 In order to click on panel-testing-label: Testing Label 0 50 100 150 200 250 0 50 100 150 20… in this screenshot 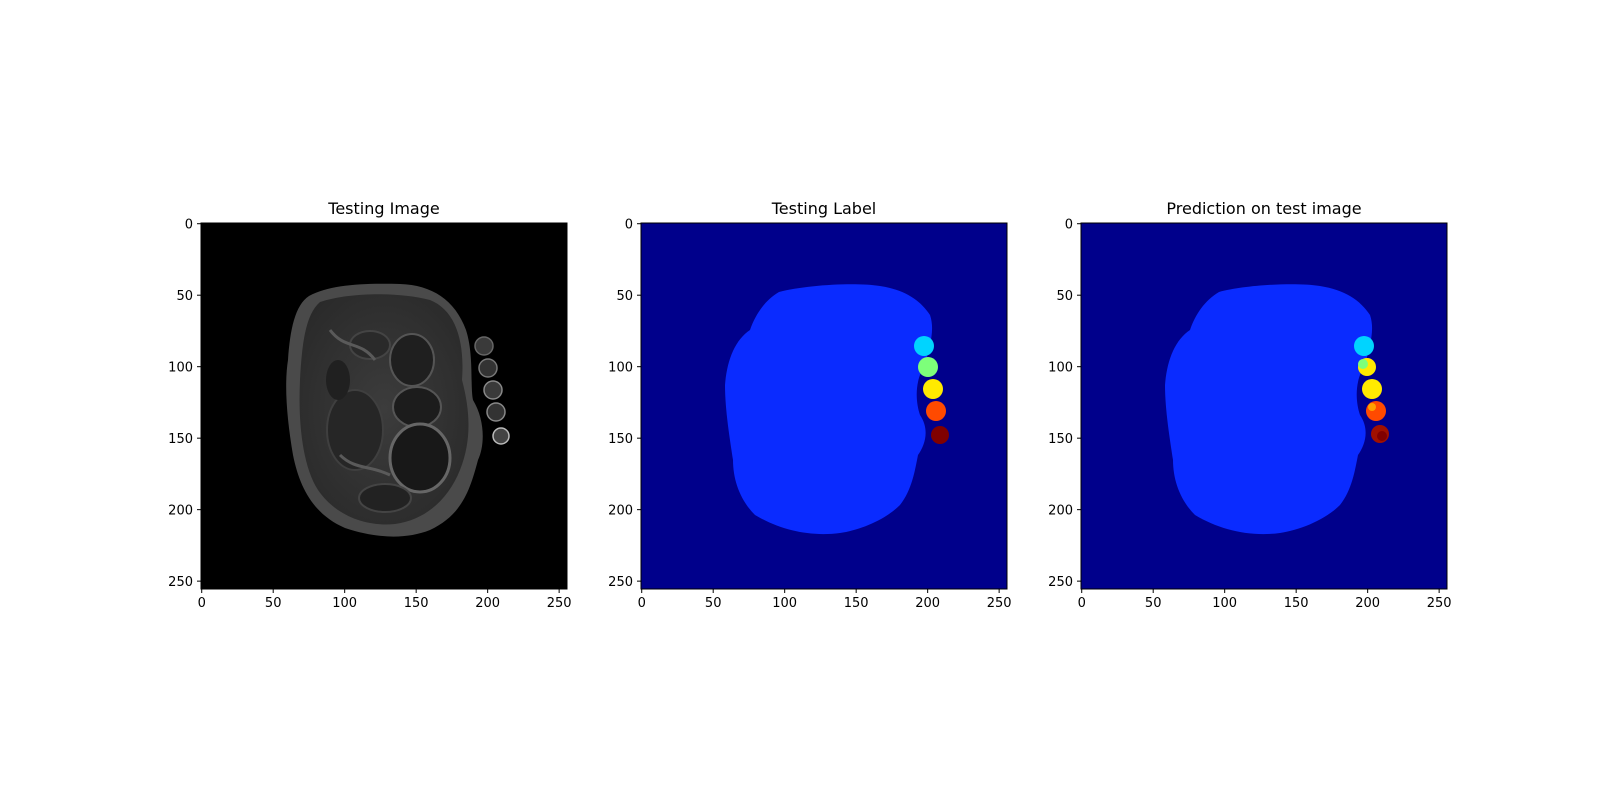, I will do `click(809, 405)`.